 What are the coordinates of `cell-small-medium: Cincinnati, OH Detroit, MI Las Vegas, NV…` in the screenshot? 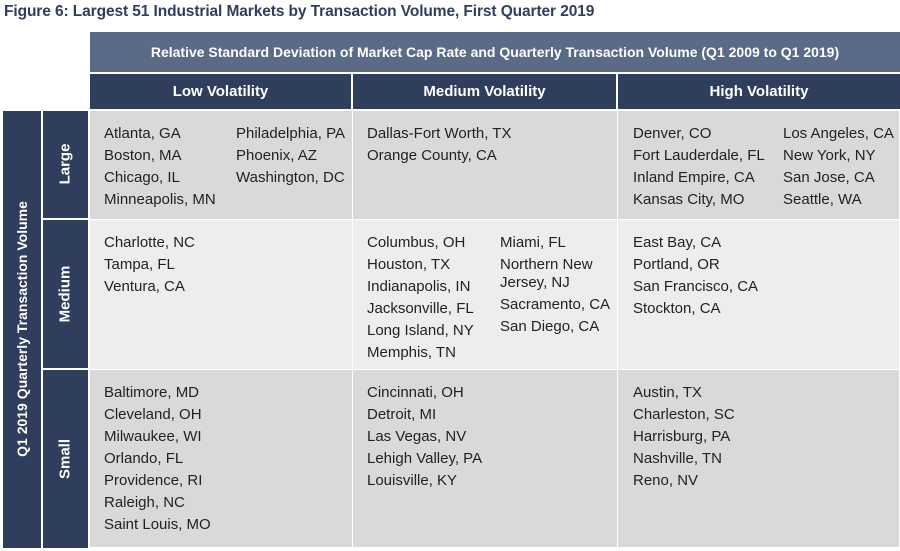 It's located at (485, 459).